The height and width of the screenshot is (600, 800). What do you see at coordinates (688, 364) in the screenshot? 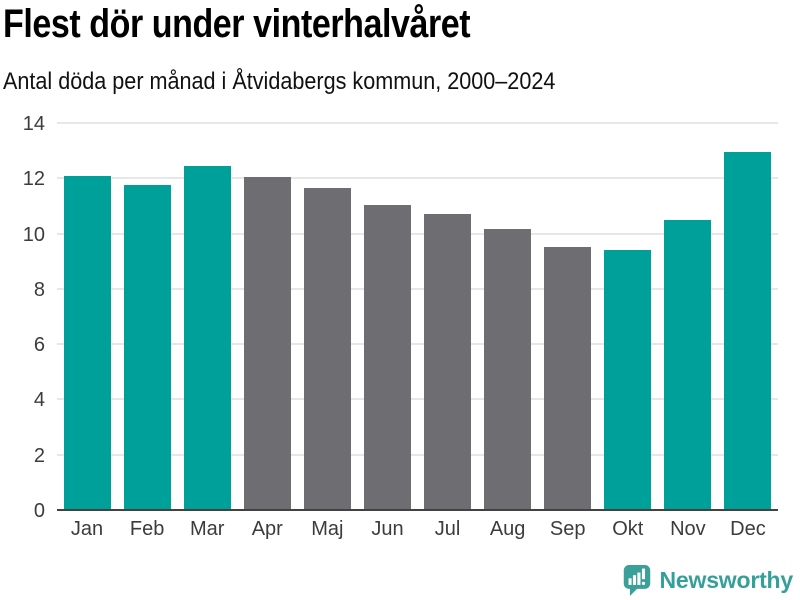
I see `bar-nov` at bounding box center [688, 364].